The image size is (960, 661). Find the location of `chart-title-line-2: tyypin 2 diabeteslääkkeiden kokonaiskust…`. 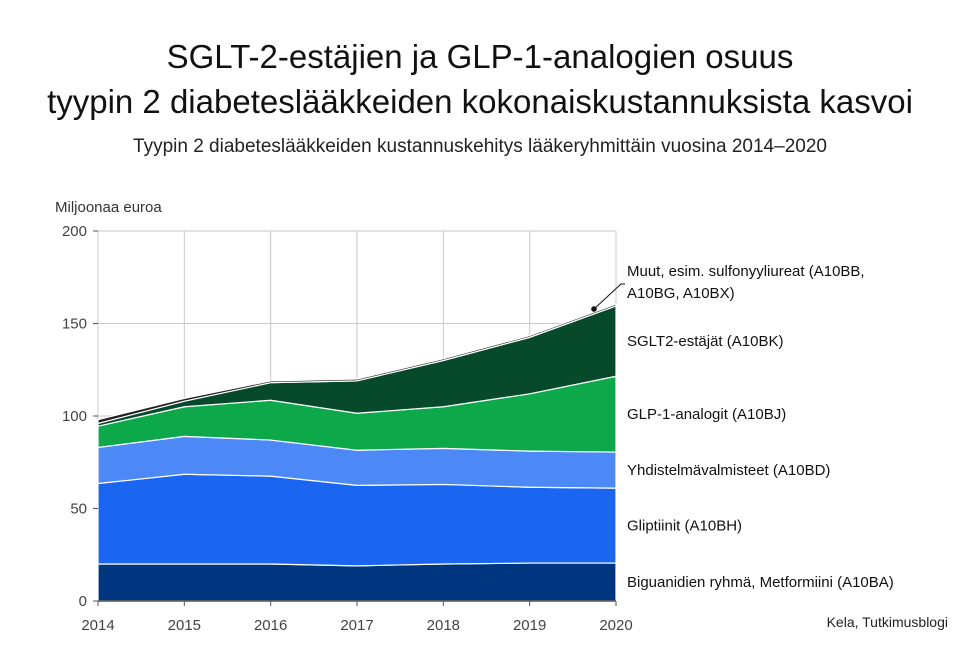

chart-title-line-2: tyypin 2 diabeteslääkkeiden kokonaiskust… is located at coordinates (480, 101).